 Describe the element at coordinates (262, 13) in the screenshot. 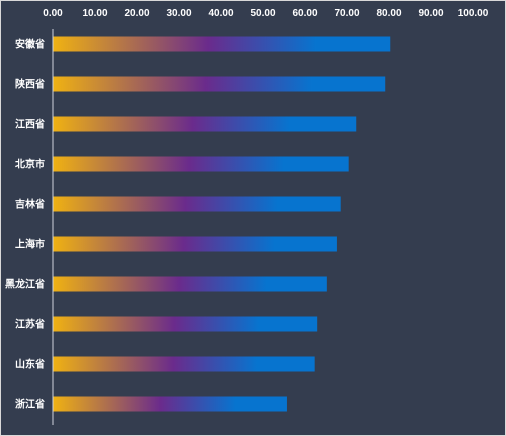

I see `x-tick-label: 50.00` at that location.